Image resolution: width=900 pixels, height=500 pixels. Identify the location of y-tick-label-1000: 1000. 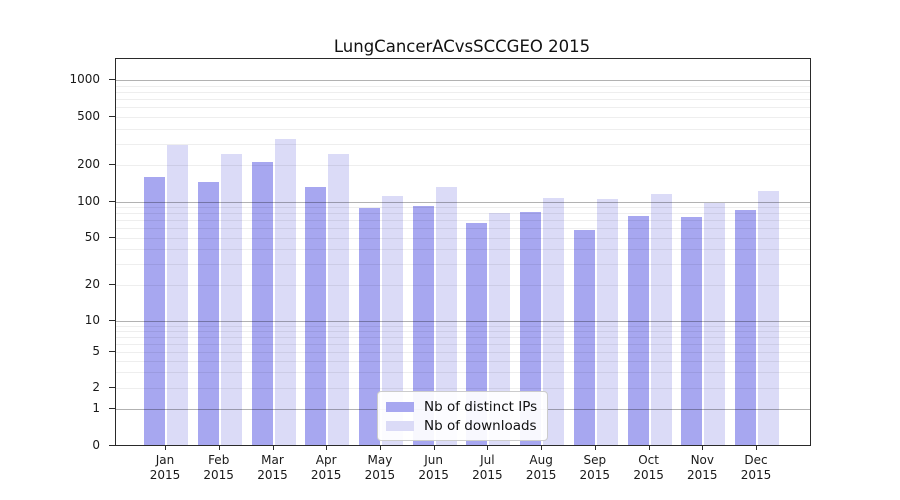
(84, 79).